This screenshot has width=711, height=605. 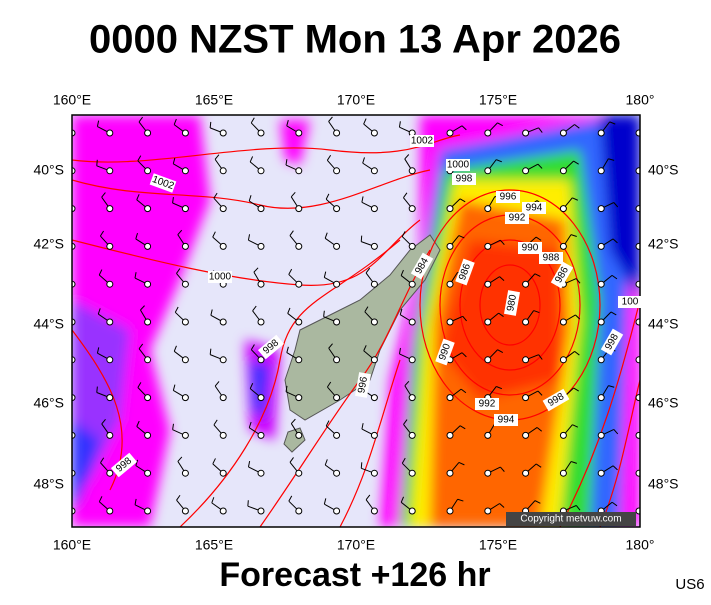 I want to click on isobar-label: 100, so click(x=630, y=302).